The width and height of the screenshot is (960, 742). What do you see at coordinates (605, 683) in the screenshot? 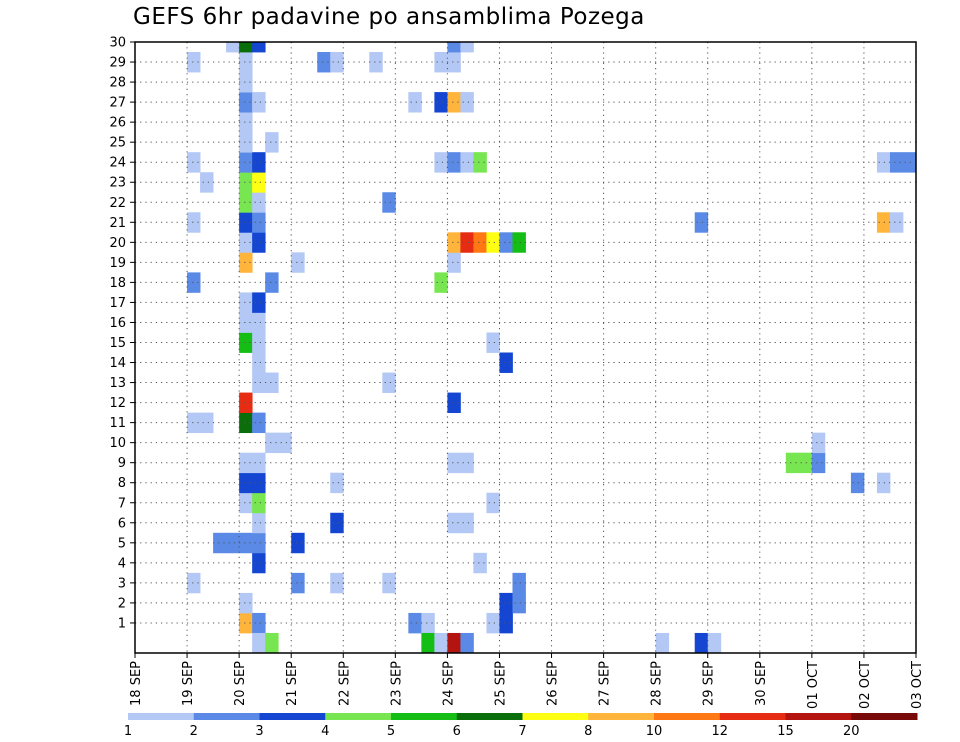
I see `x-tick-label: 27 SEP` at bounding box center [605, 683].